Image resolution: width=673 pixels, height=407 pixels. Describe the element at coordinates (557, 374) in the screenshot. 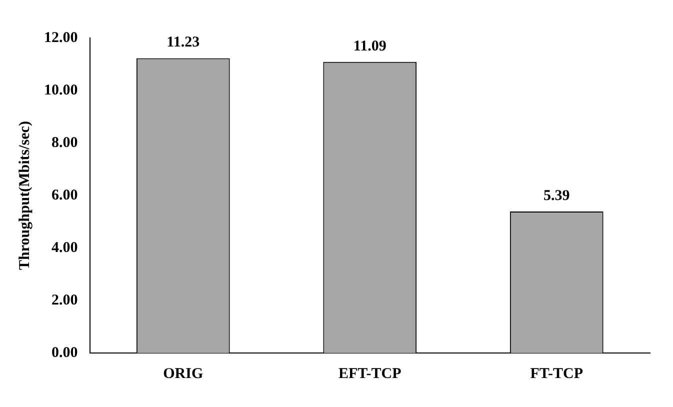

I see `x-tick-label: FT-TCP` at that location.